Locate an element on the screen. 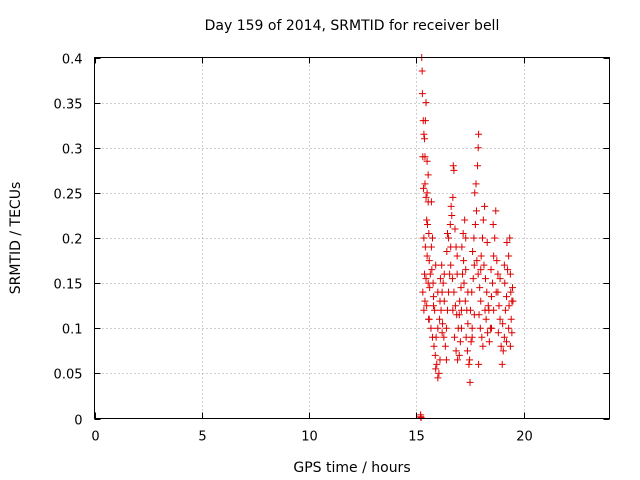 This screenshot has height=480, width=640. y-axis-label: SRMTID / TECUs is located at coordinates (16, 238).